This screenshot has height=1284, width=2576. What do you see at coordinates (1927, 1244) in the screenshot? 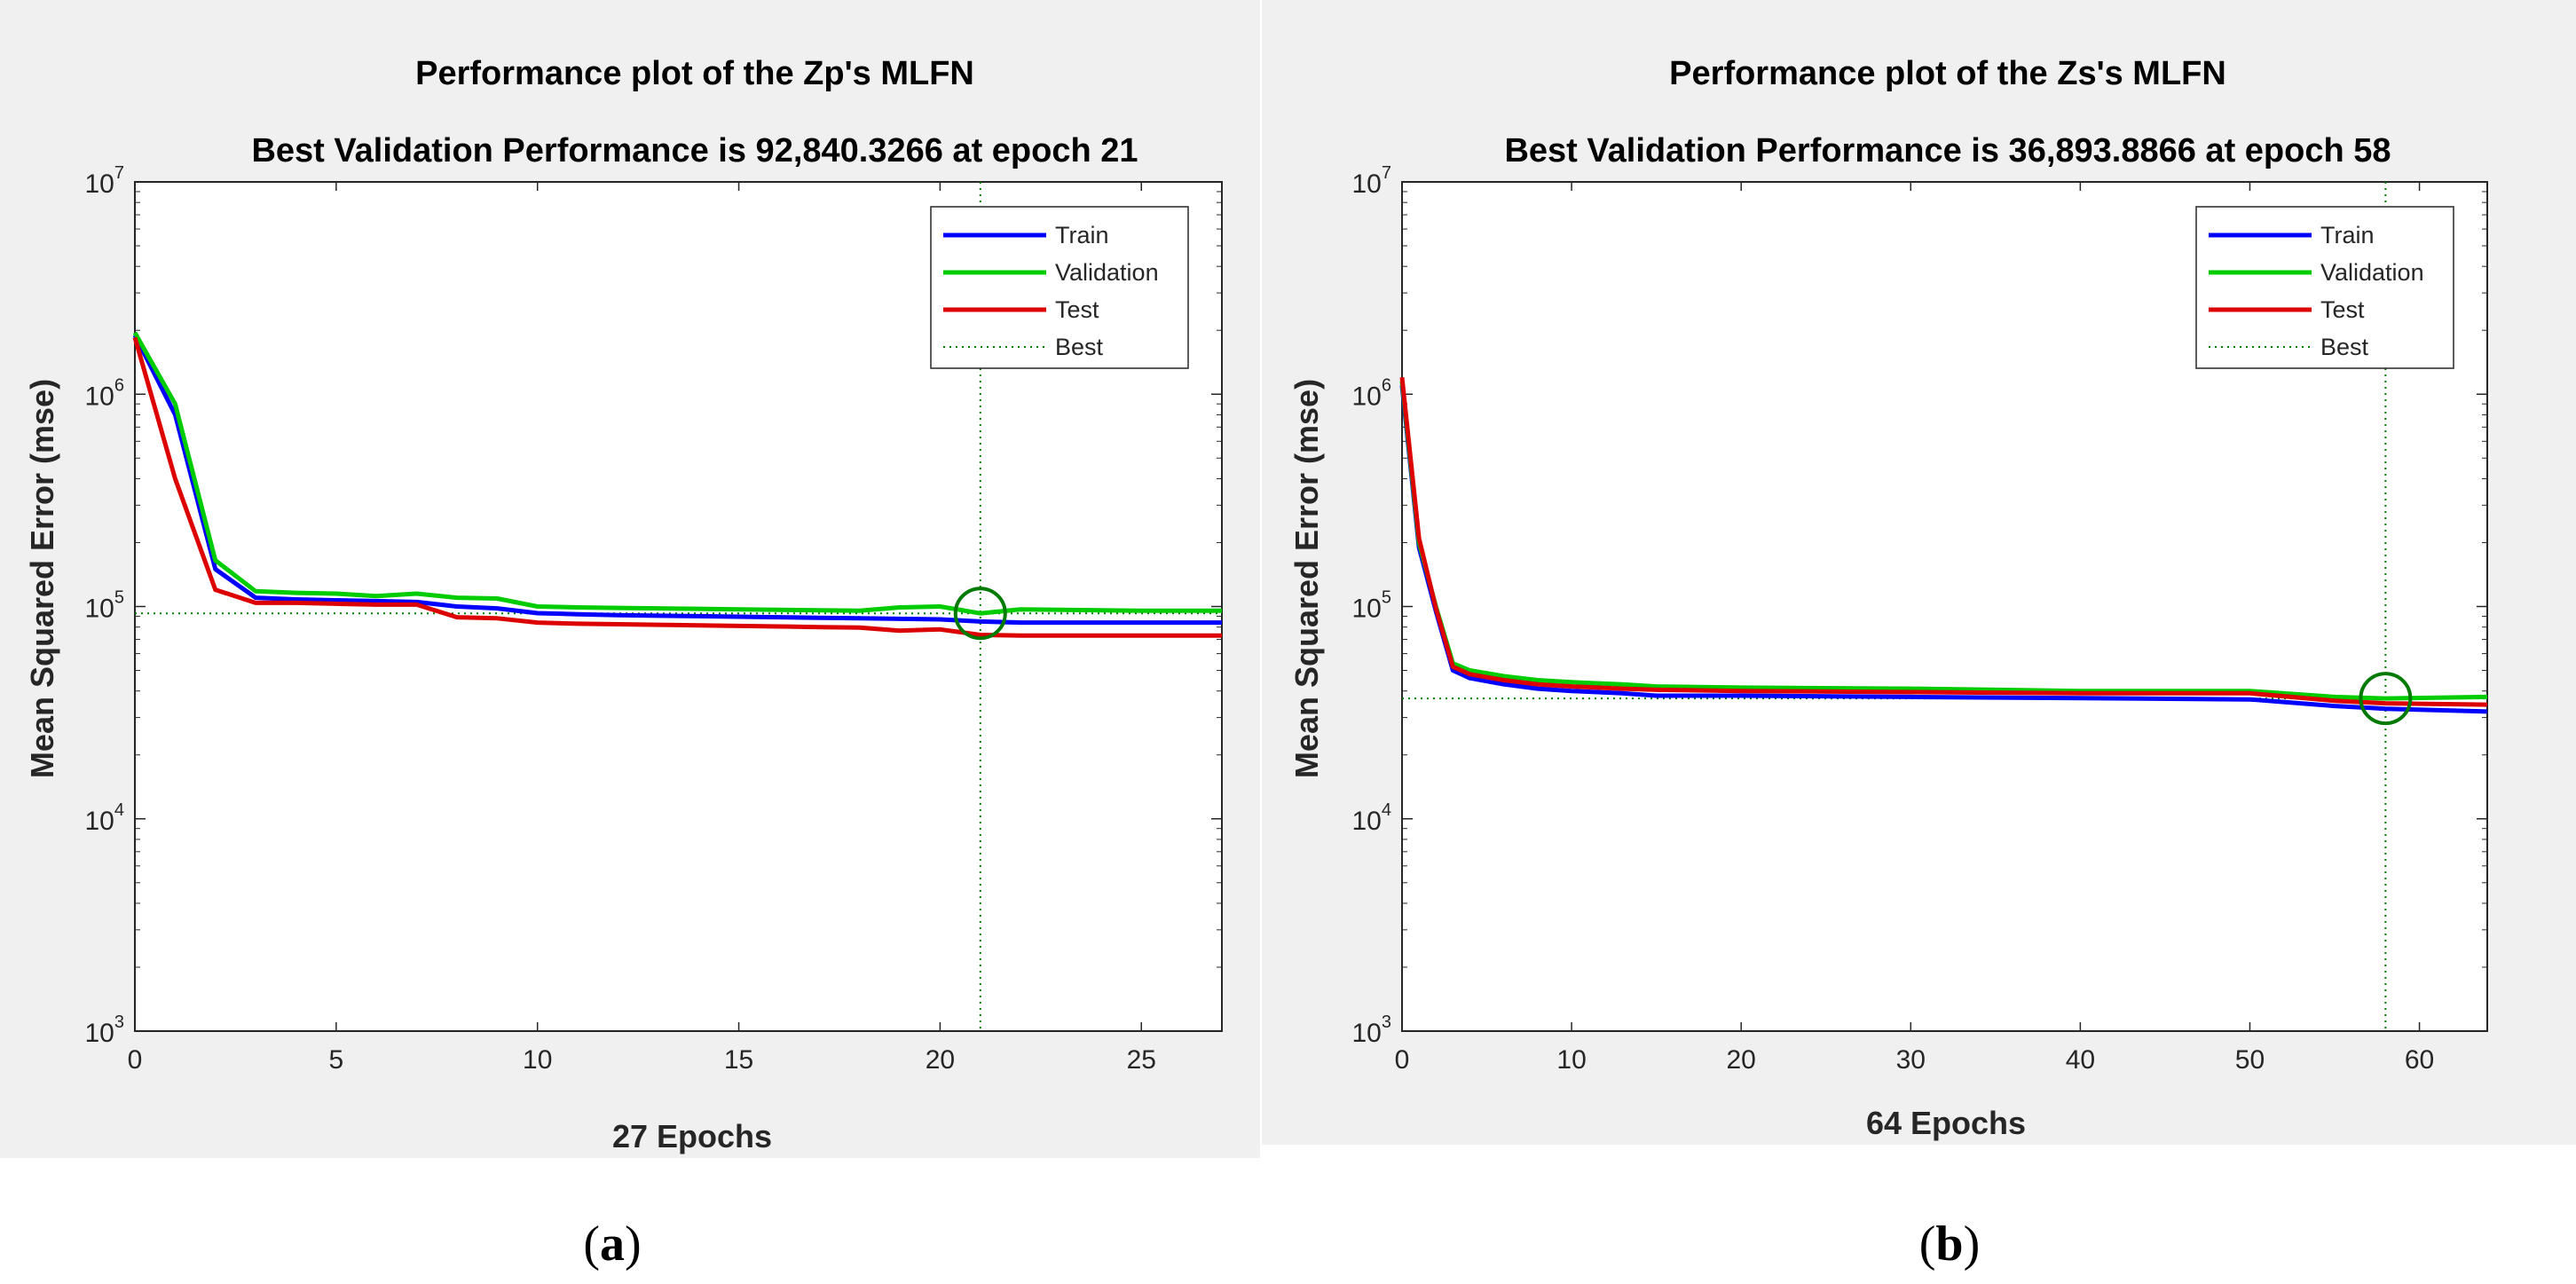
I see `panel-b-caption-open: (` at bounding box center [1927, 1244].